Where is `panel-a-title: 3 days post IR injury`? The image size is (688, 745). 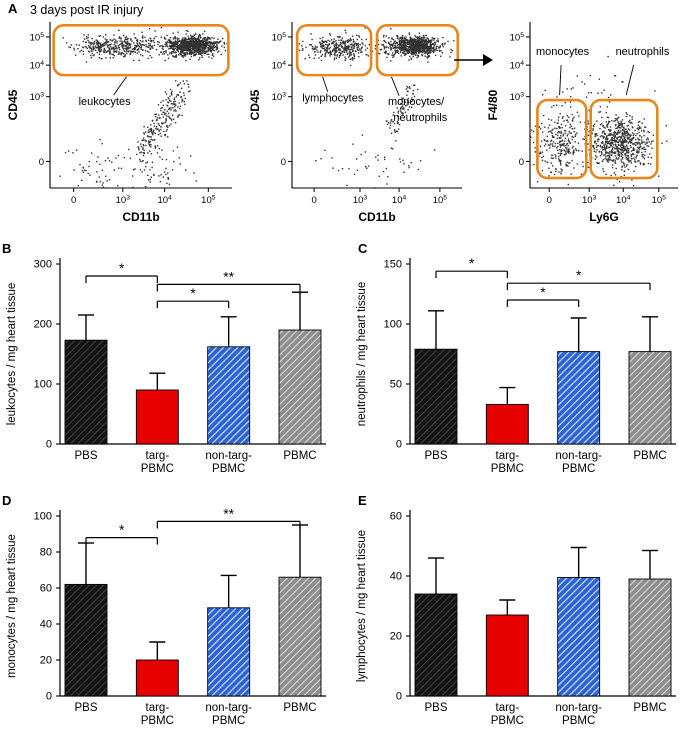
panel-a-title: 3 days post IR injury is located at coordinates (87, 10).